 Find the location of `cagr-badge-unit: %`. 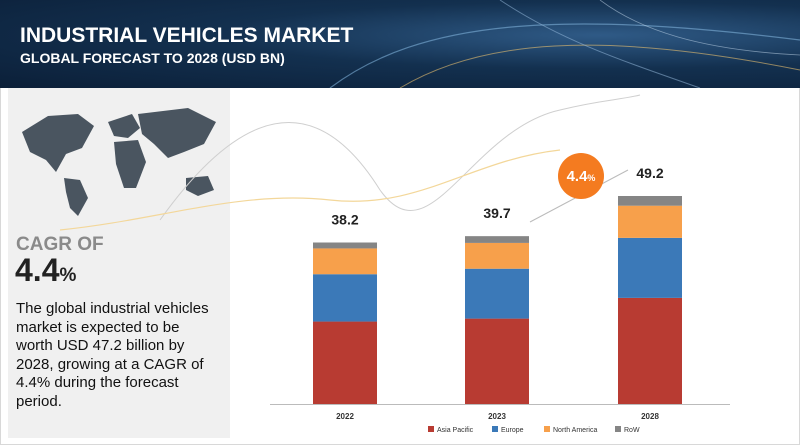

cagr-badge-unit: % is located at coordinates (591, 178).